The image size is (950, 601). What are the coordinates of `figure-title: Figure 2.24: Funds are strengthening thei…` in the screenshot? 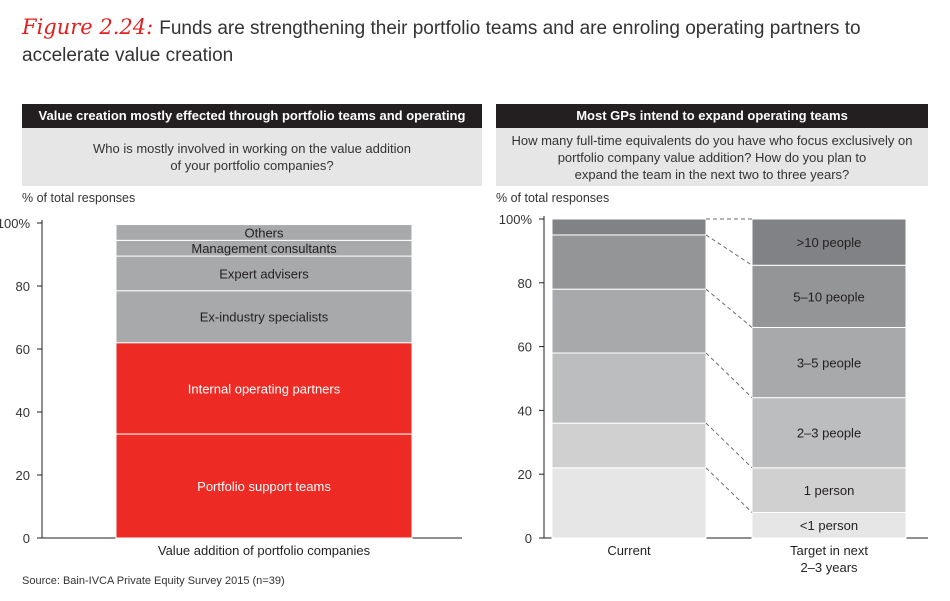 It's located at (482, 41).